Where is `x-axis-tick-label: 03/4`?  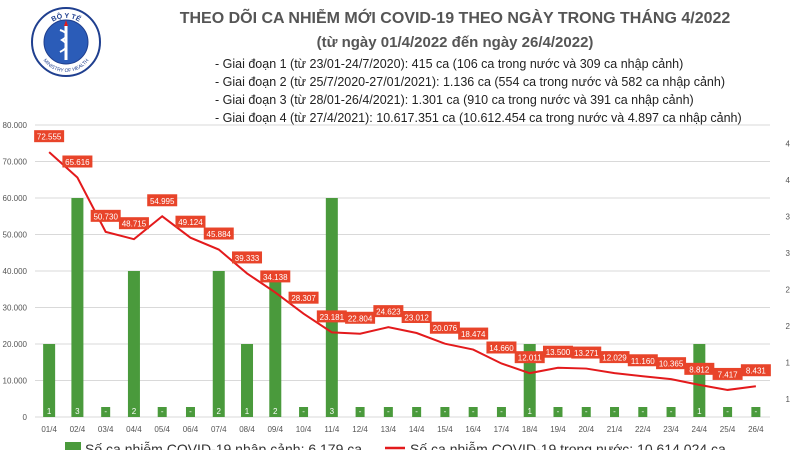
x-axis-tick-label: 03/4 is located at coordinates (106, 429).